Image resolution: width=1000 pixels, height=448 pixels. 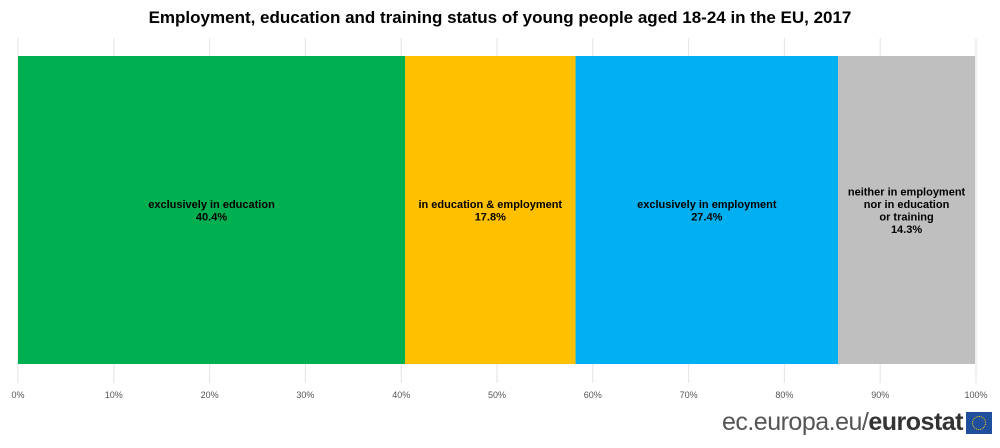 I want to click on x-tick-label: 30%, so click(x=305, y=395).